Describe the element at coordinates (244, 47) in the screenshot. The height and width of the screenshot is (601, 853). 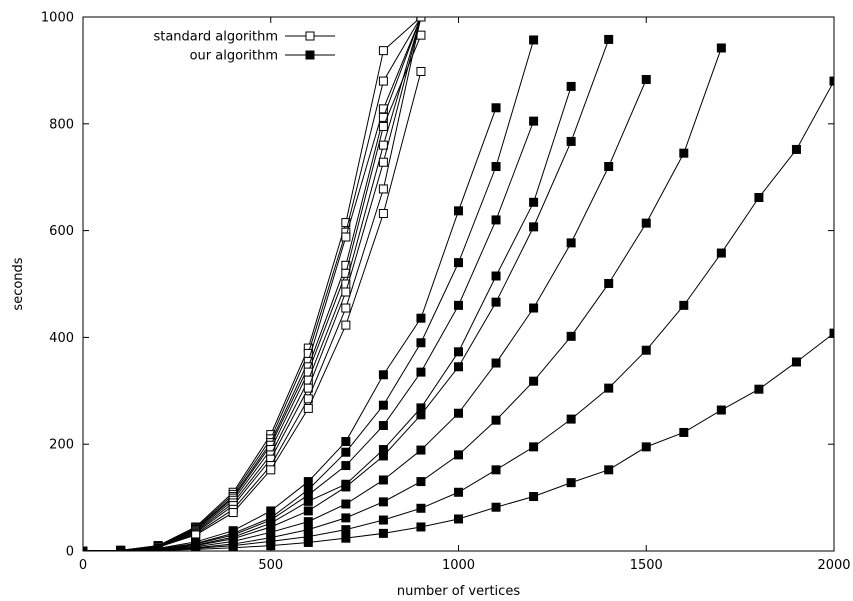
I see `legend: standard algorithm our algorithm` at that location.